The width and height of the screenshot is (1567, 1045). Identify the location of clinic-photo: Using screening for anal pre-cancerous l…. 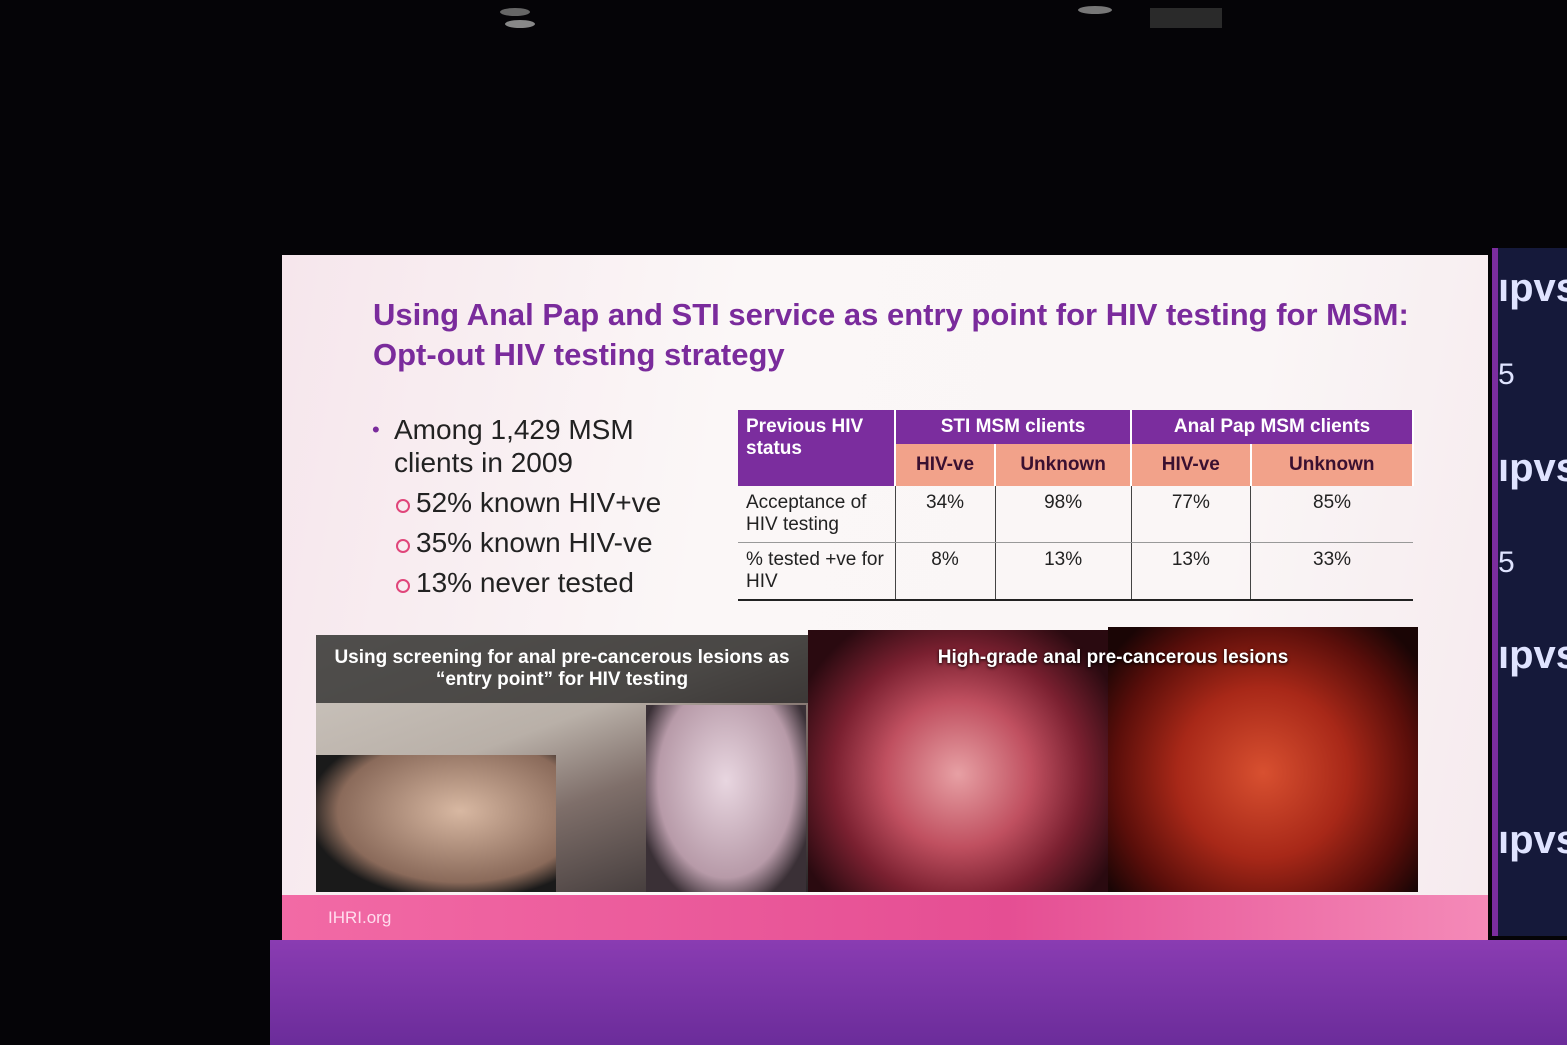
(562, 763).